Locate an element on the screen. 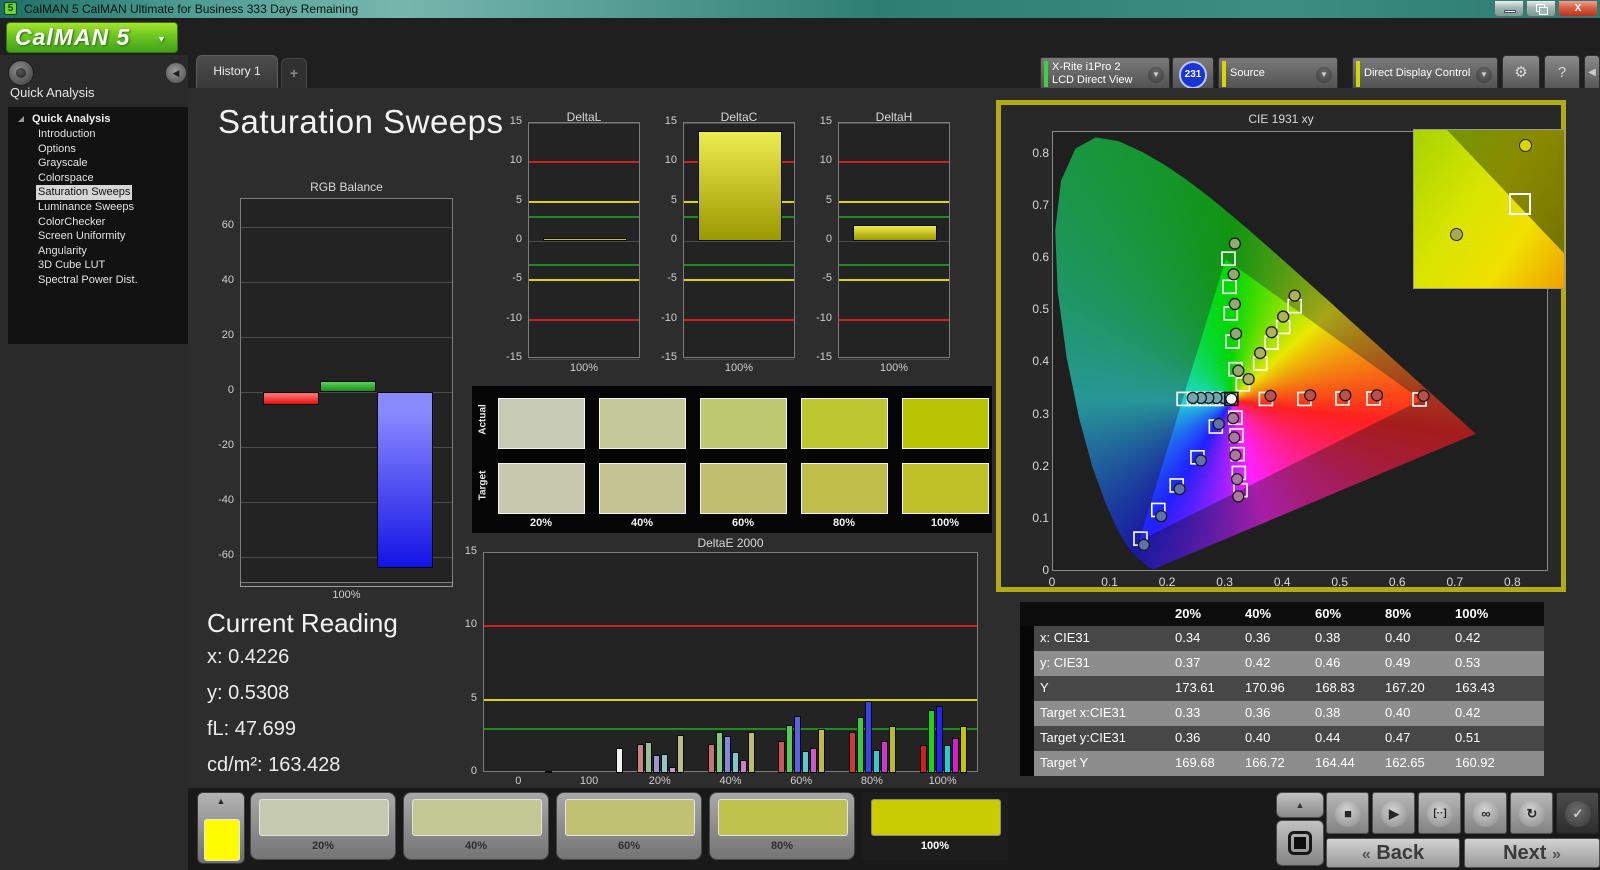  transport-collapse-button: ▲ is located at coordinates (1300, 805).